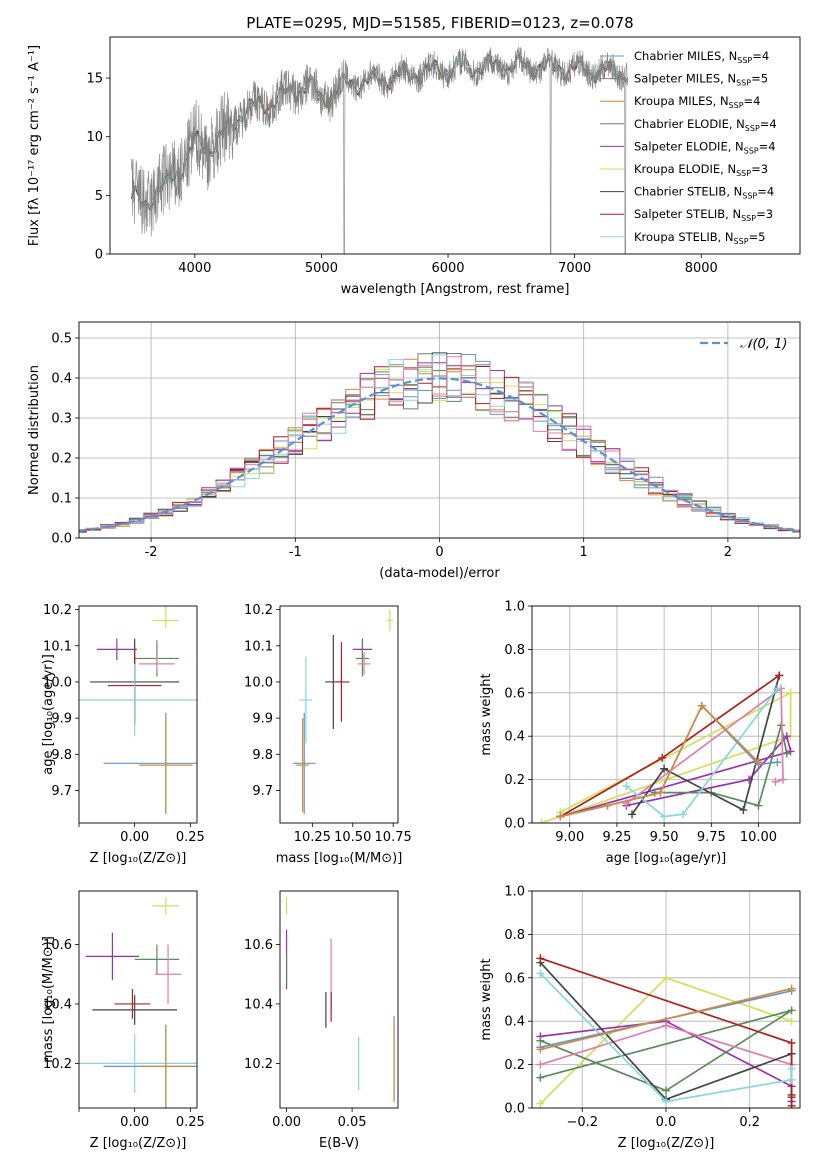 The width and height of the screenshot is (819, 1170). I want to click on x-tick-label: 0.0, so click(666, 1122).